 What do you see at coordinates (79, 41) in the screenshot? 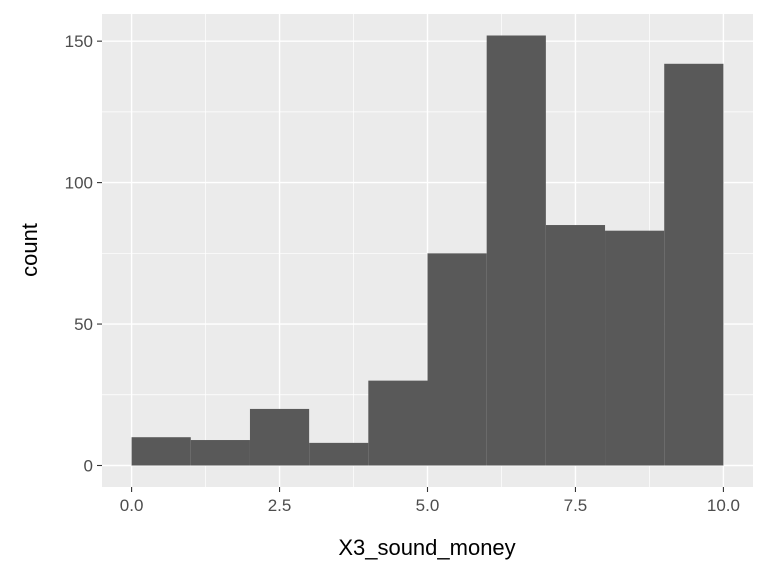
I see `y-tick-label: 150` at bounding box center [79, 41].